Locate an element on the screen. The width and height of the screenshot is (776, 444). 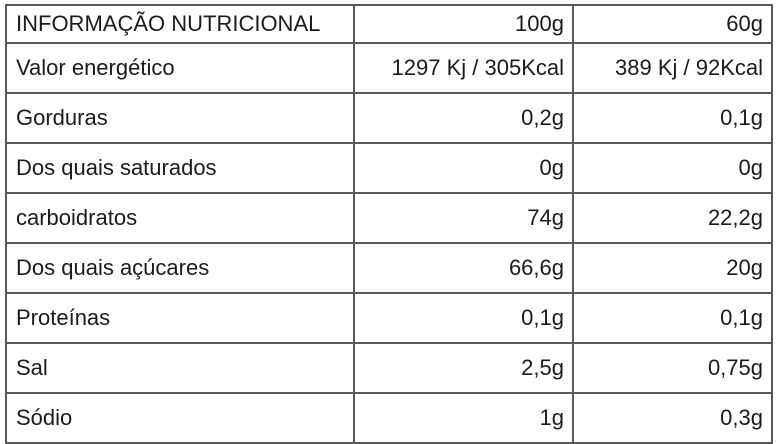
row-label: carboidratos is located at coordinates (180, 218).